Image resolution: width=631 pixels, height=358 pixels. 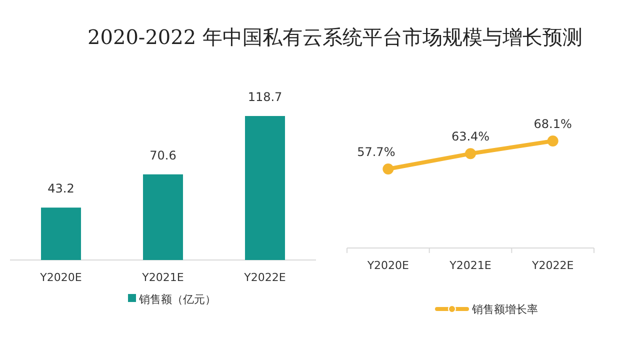 I want to click on data-label: 70.6, so click(x=163, y=155).